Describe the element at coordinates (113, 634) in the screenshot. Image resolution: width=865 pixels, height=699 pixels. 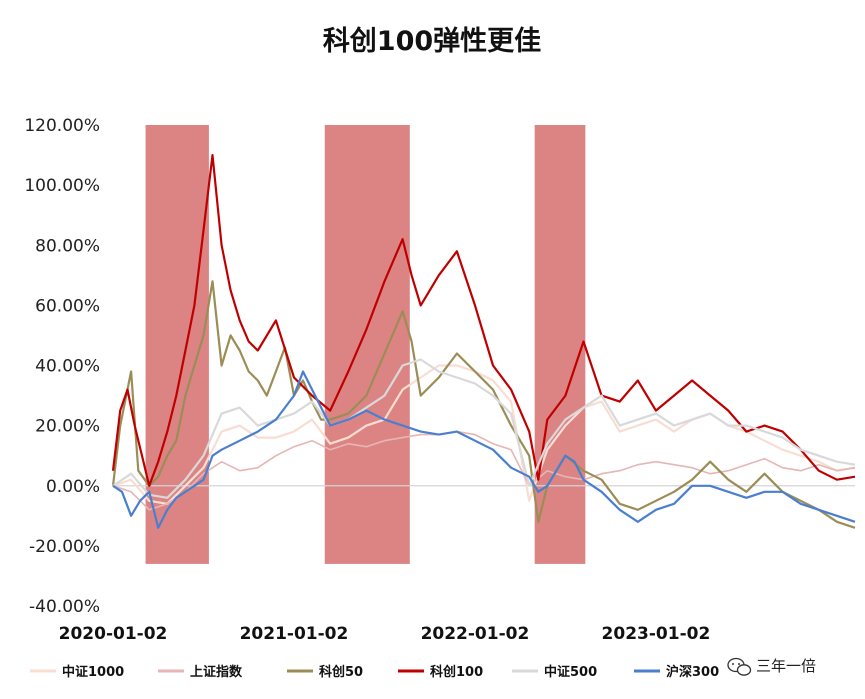
I see `x-tick-label: 2020-01-02` at that location.